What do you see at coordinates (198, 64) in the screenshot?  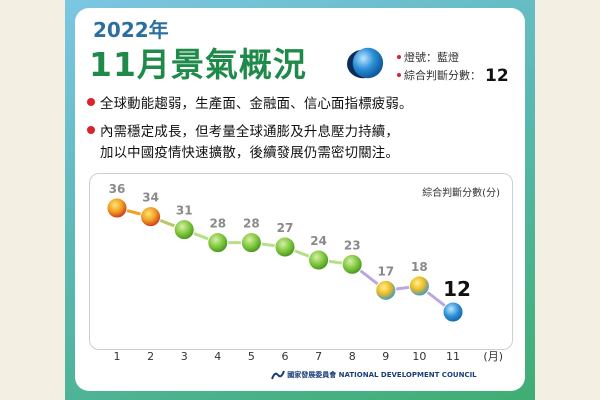 I see `page-title: 11月景氣概況` at bounding box center [198, 64].